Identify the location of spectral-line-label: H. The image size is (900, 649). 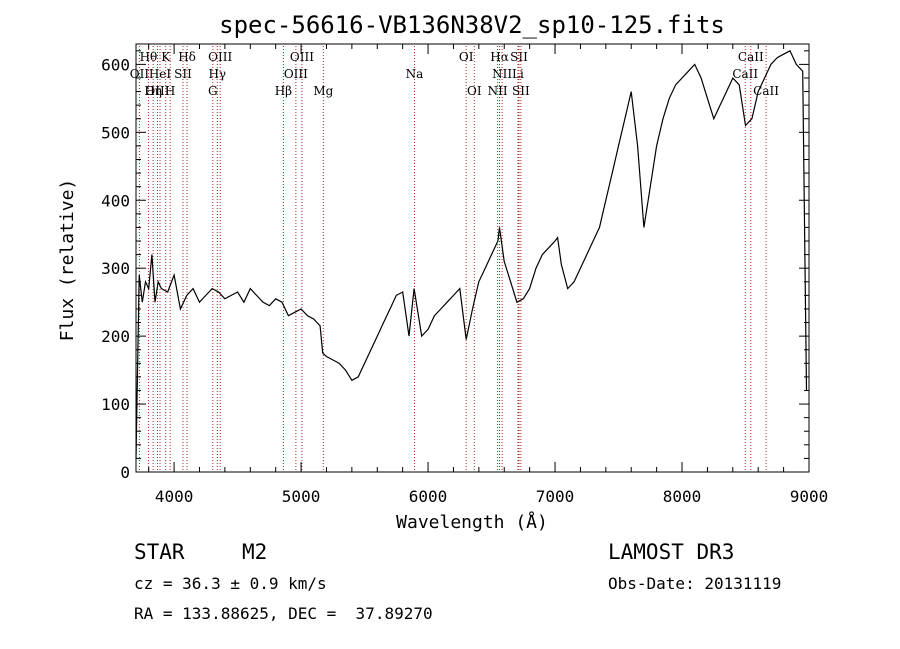
(170, 91).